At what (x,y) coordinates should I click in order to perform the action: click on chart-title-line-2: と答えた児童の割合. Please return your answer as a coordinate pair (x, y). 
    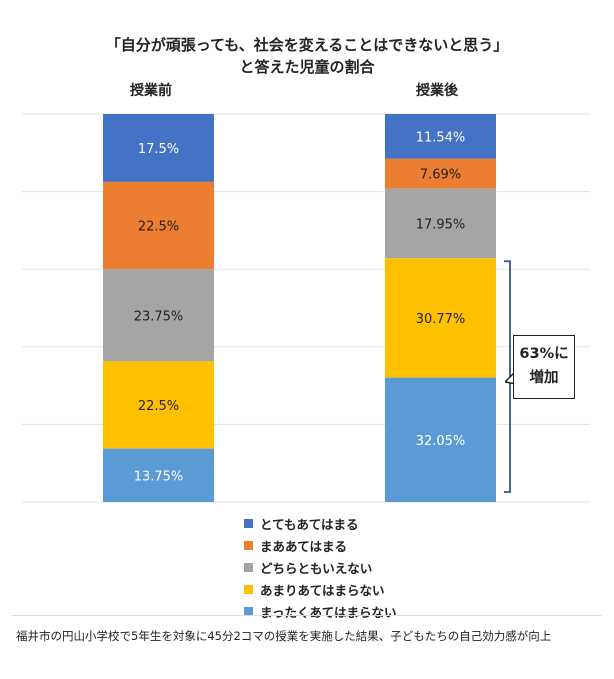
    Looking at the image, I should click on (307, 67).